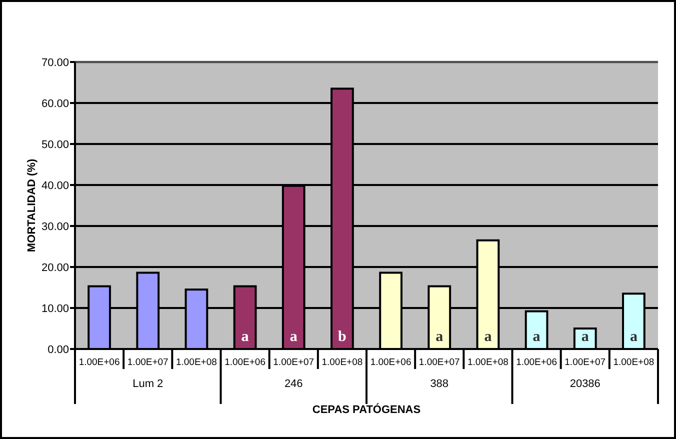 The height and width of the screenshot is (439, 676). Describe the element at coordinates (148, 384) in the screenshot. I see `text: Lum 2` at that location.